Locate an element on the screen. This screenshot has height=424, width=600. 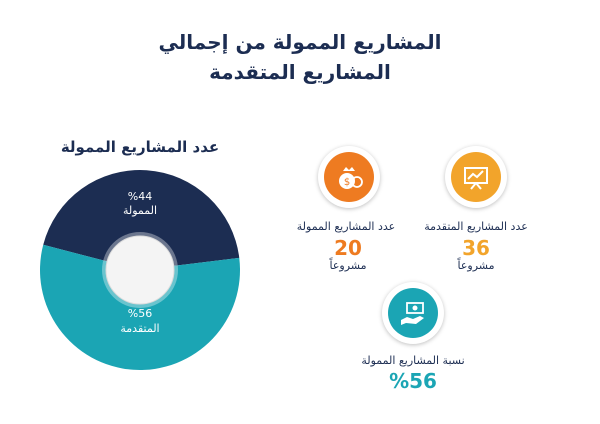
donut-label-name-funded: الممولة is located at coordinates (140, 210).